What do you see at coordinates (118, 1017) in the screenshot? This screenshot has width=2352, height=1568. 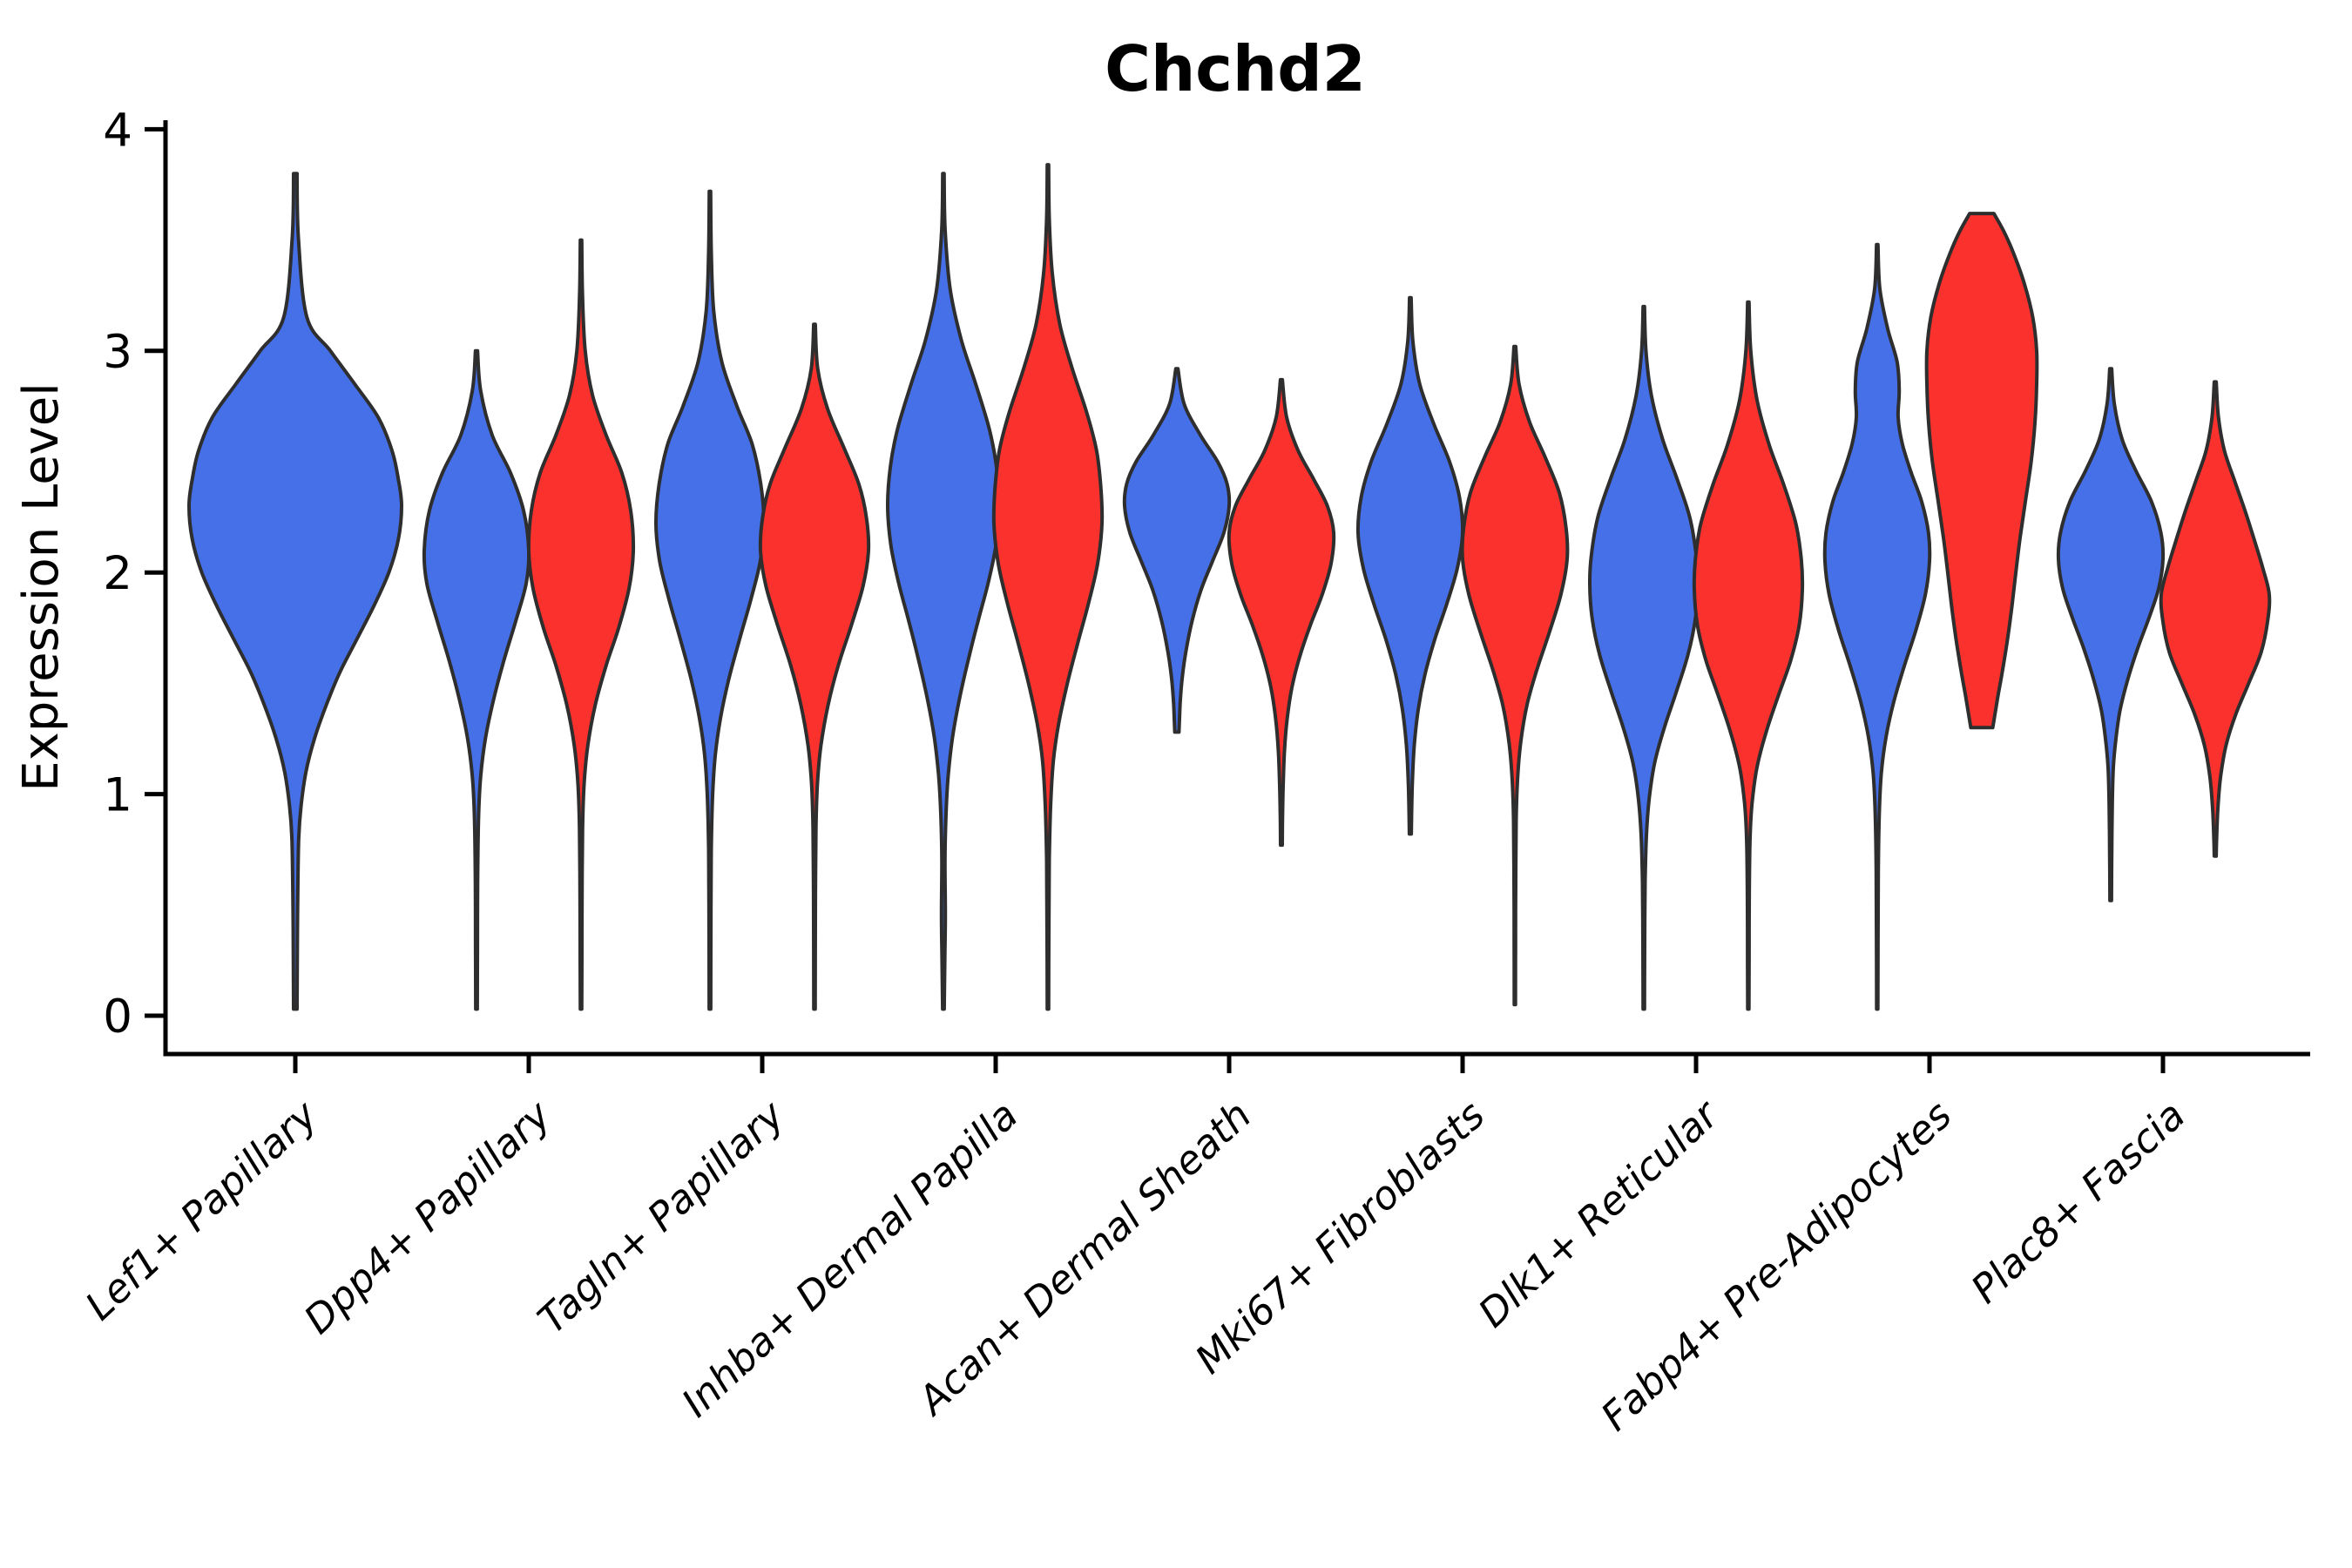 I see `y-tick-label: 0` at bounding box center [118, 1017].